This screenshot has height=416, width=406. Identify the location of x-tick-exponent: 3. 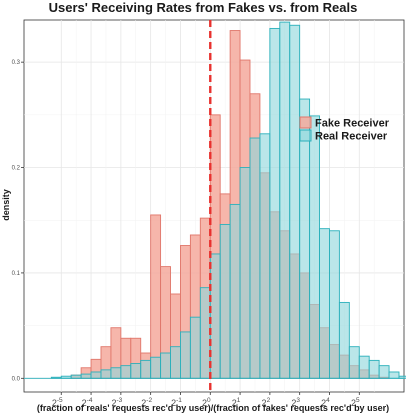
(298, 400).